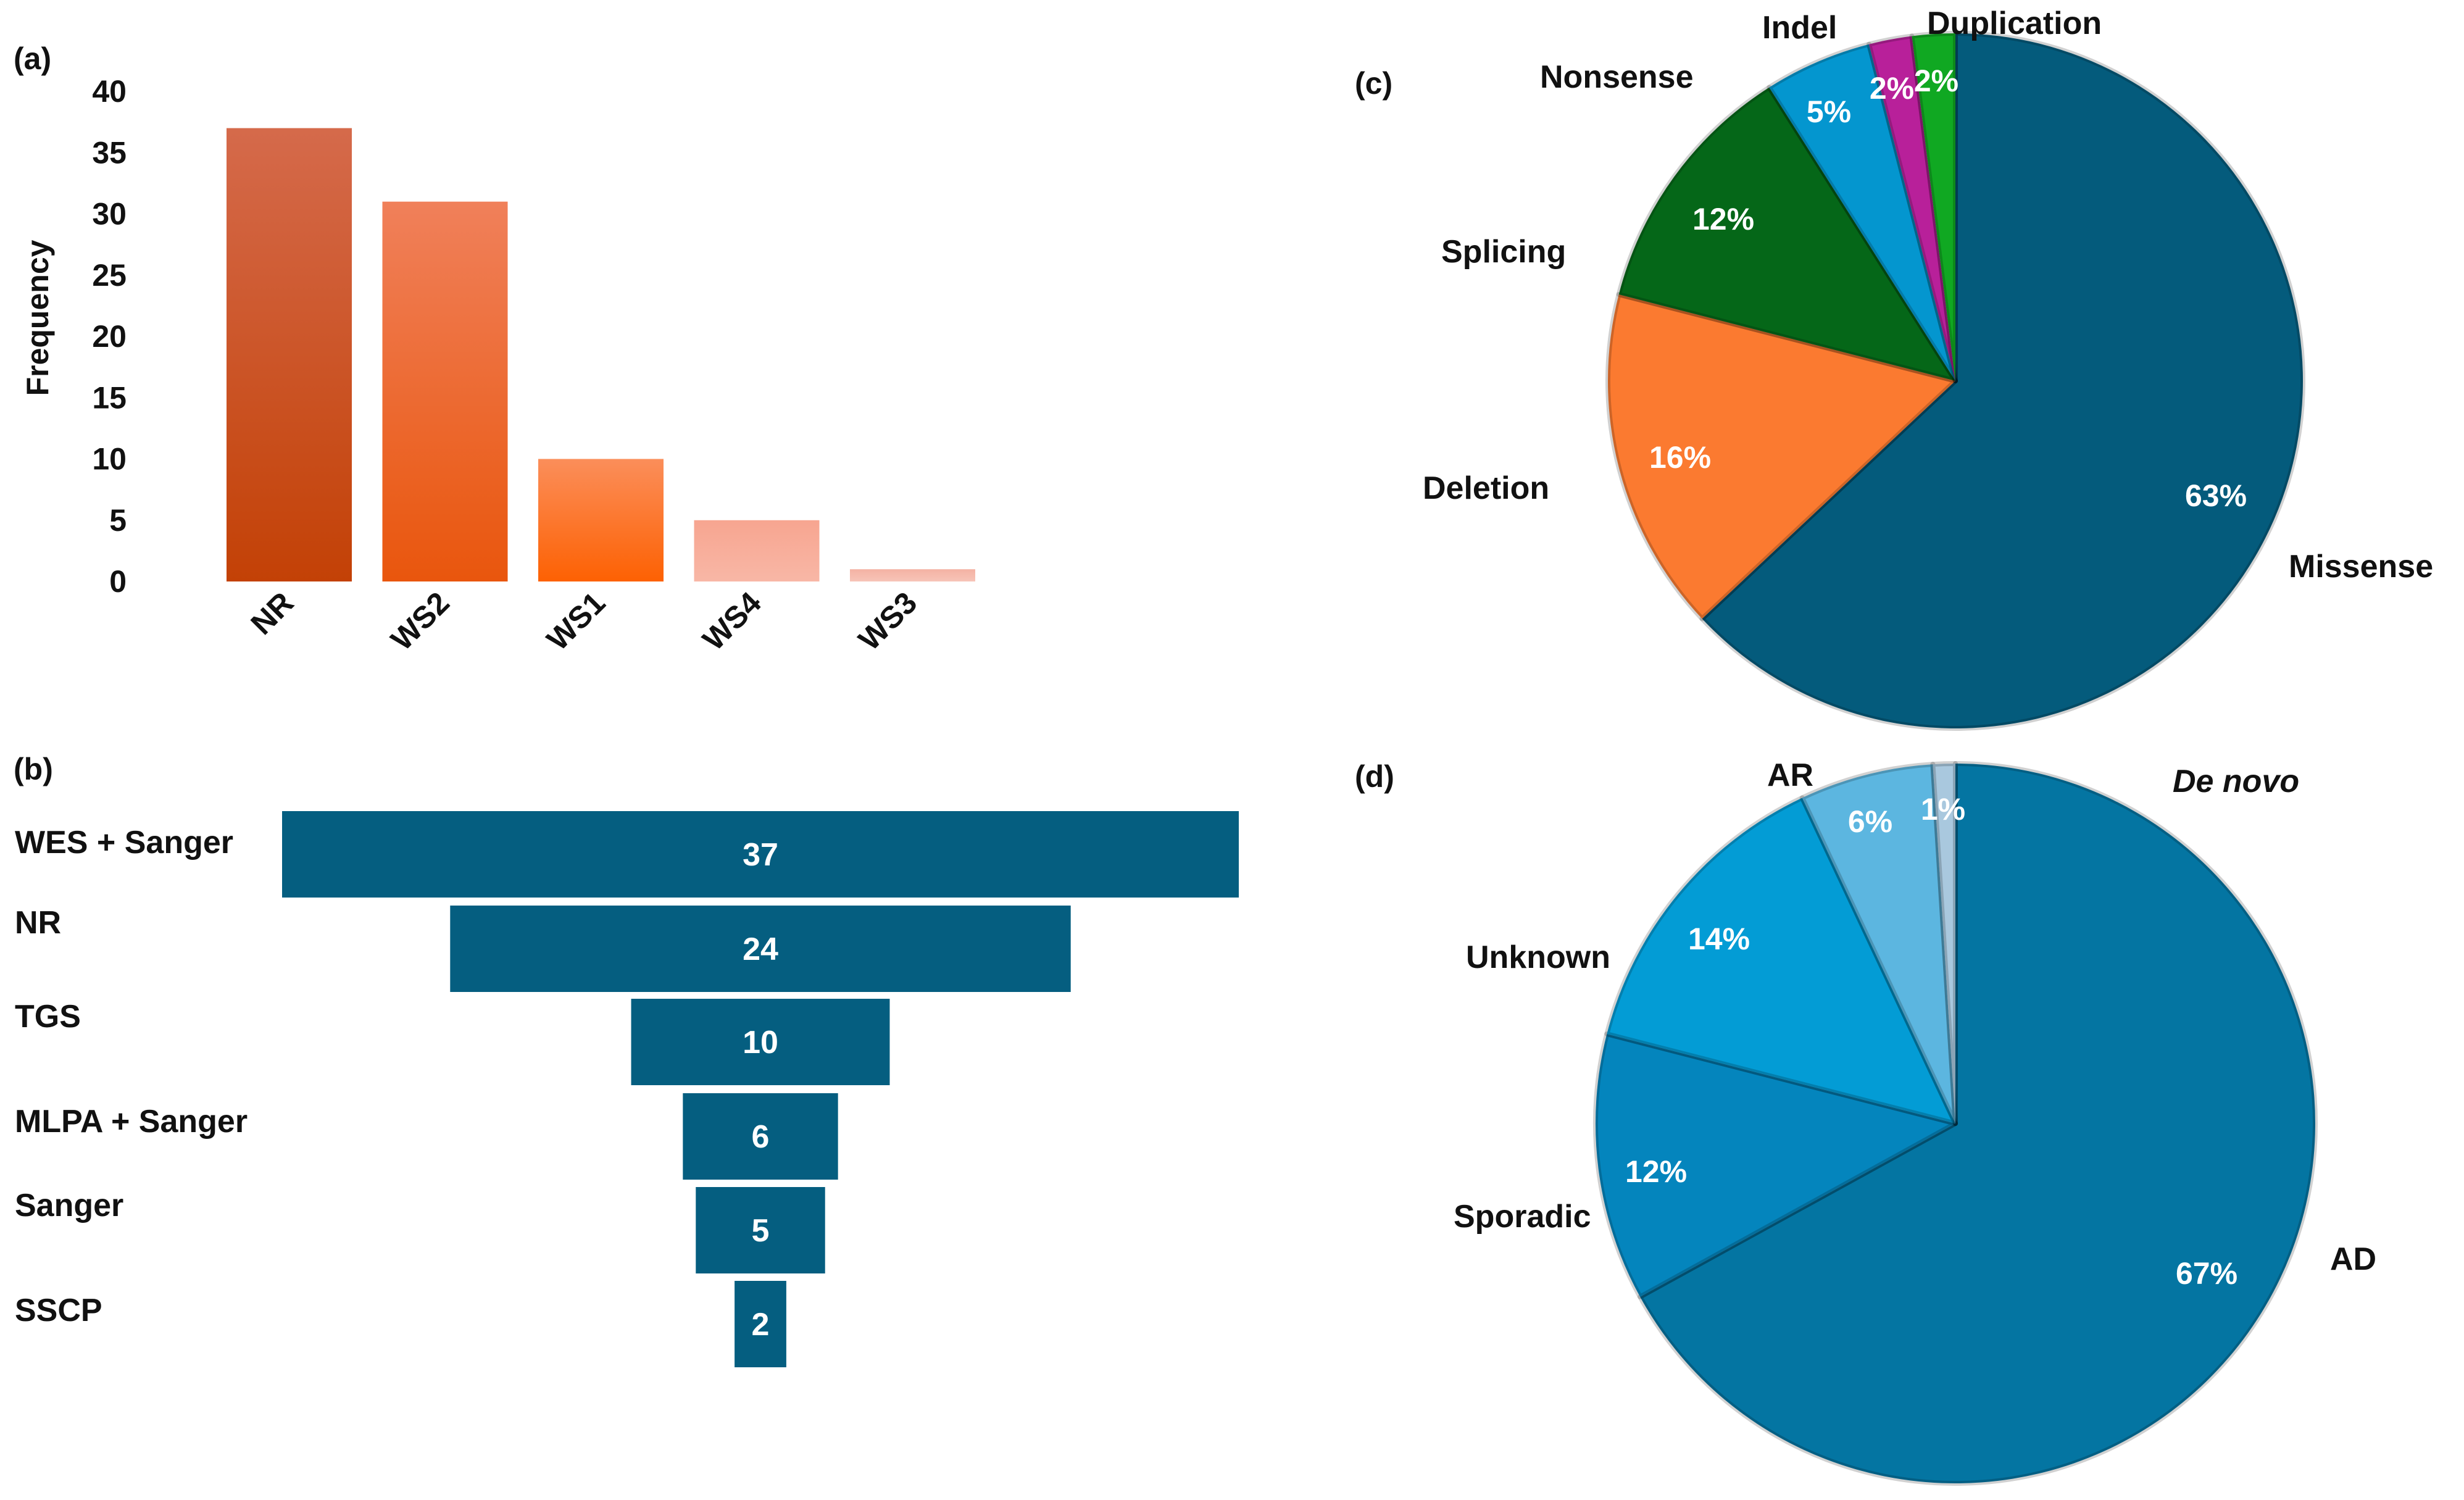 The width and height of the screenshot is (2464, 1500). Describe the element at coordinates (2353, 1259) in the screenshot. I see `category-label-ad: AD` at that location.